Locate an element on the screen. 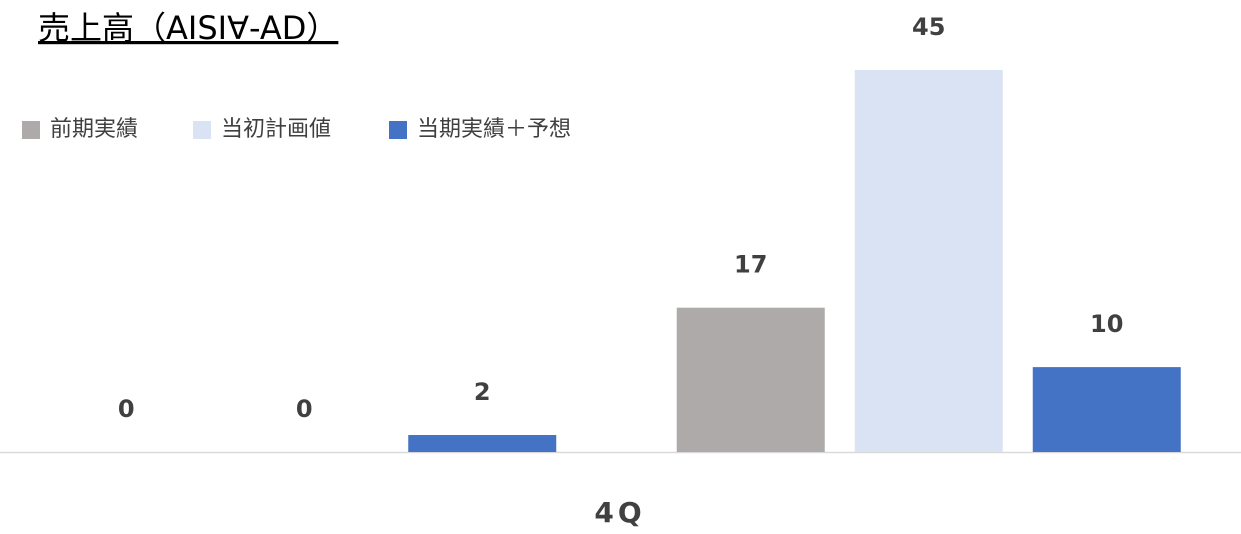 Image resolution: width=1241 pixels, height=534 pixels. chart-title: 売上高（AISI∀-AD） is located at coordinates (188, 28).